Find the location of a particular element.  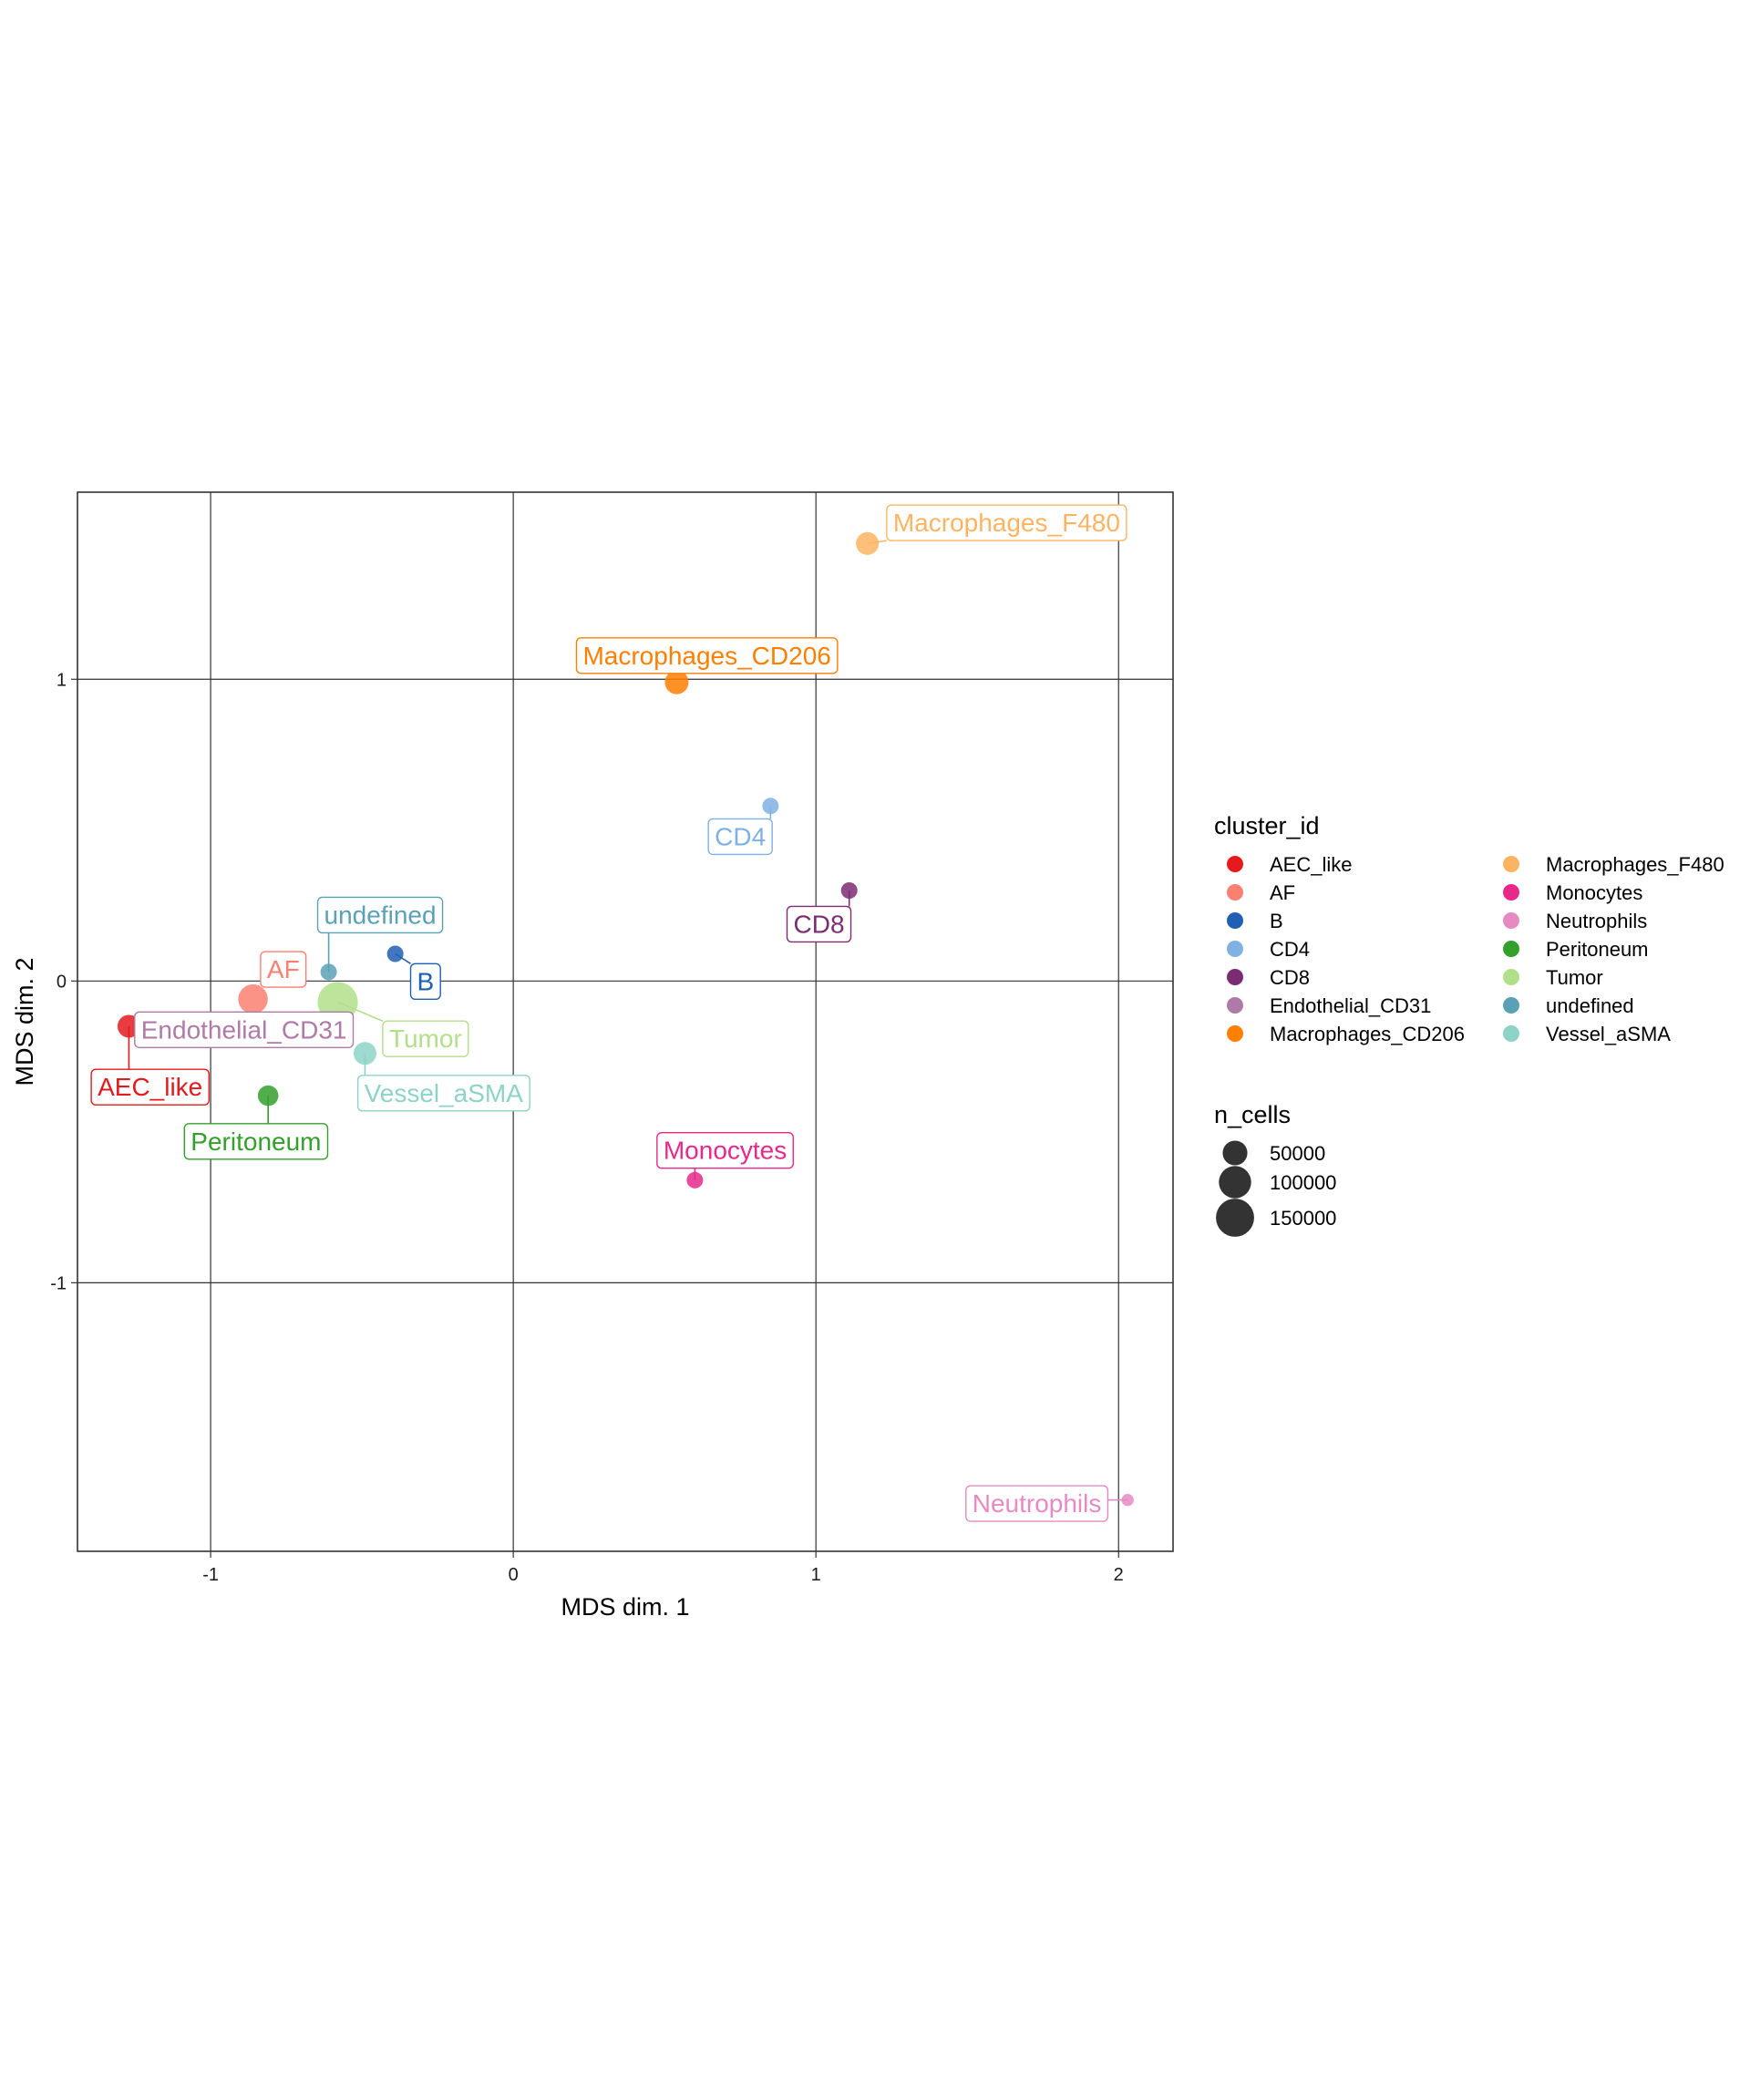

label-undefined: undefined is located at coordinates (380, 915).